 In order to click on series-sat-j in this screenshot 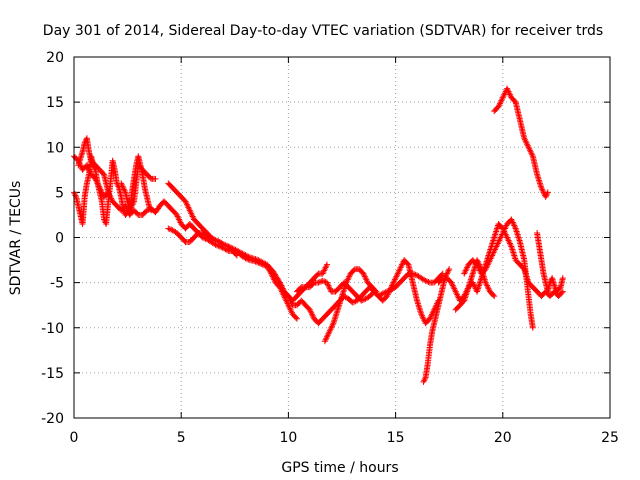, I will do `click(436, 325)`.